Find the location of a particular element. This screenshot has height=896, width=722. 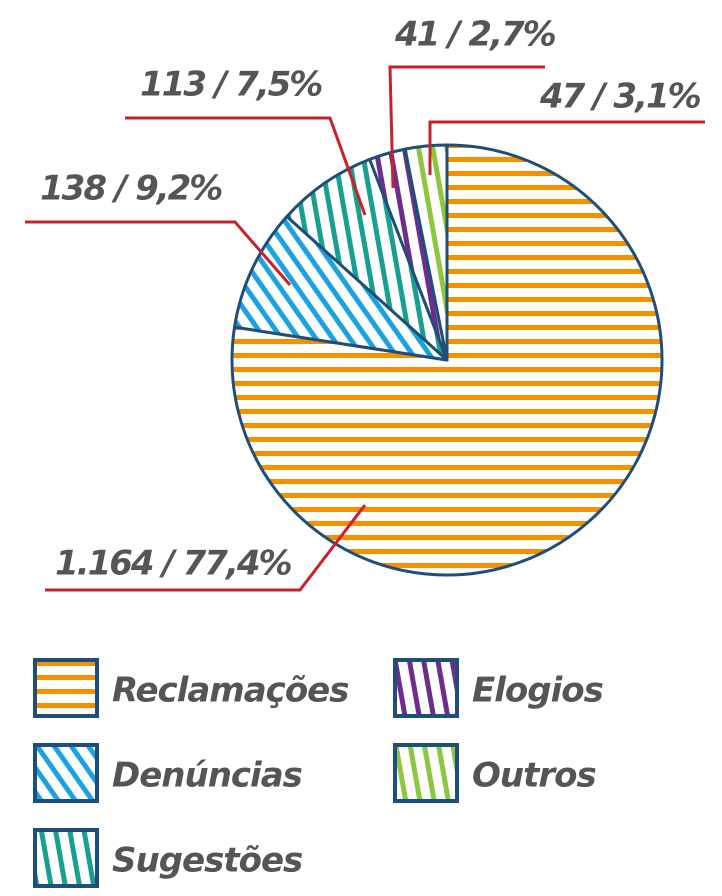

value-label: 1.164 / 77,4% is located at coordinates (173, 564).